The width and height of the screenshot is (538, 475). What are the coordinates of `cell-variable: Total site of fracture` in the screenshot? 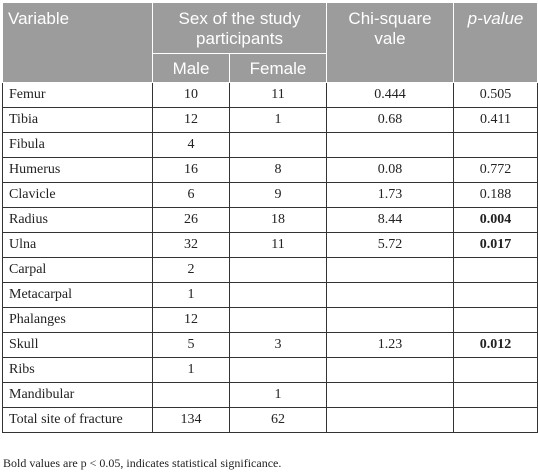 It's located at (77, 420).